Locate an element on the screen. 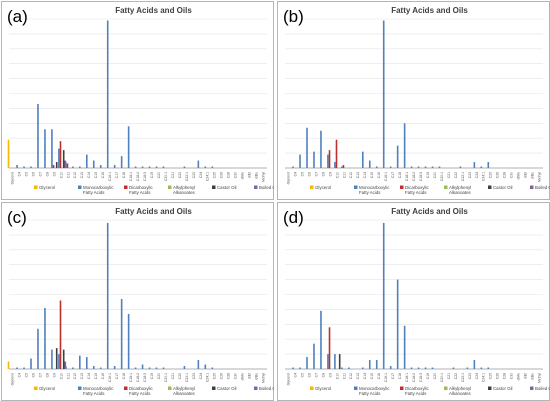  panel-label: (d) is located at coordinates (293, 217).